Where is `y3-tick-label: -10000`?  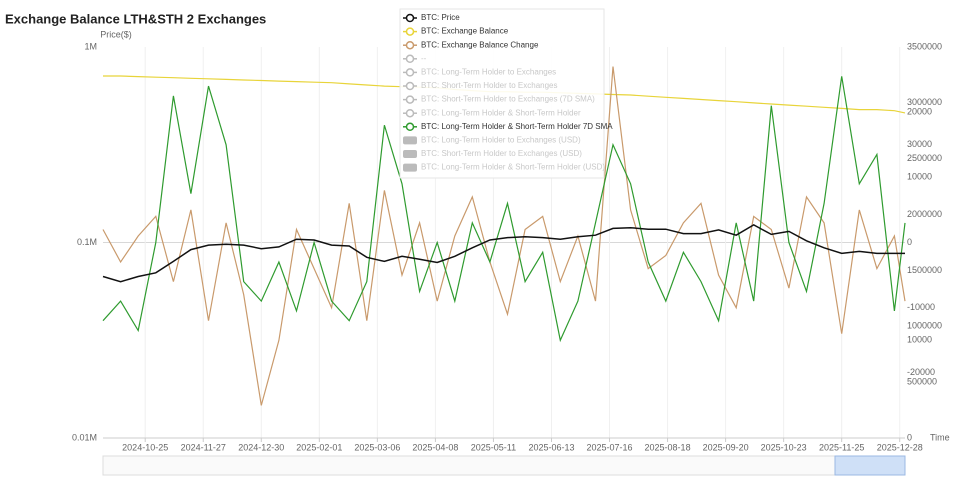
y3-tick-label: -10000 is located at coordinates (921, 307).